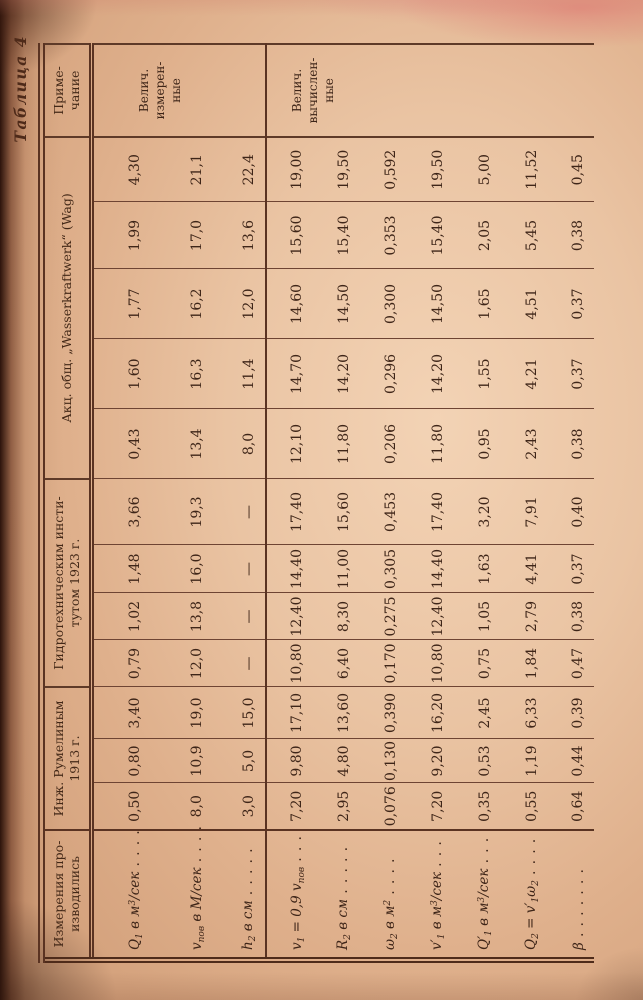 This screenshot has width=643, height=1000. Describe the element at coordinates (336, 511) in the screenshot. I see `value-cell: 15,60` at that location.